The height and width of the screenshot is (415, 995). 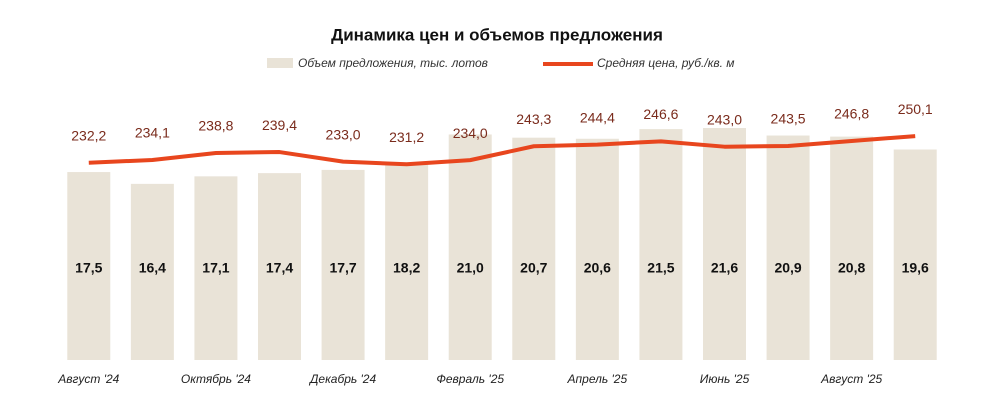 What do you see at coordinates (724, 119) in the screenshot?
I see `line-value-label: 243,0` at bounding box center [724, 119].